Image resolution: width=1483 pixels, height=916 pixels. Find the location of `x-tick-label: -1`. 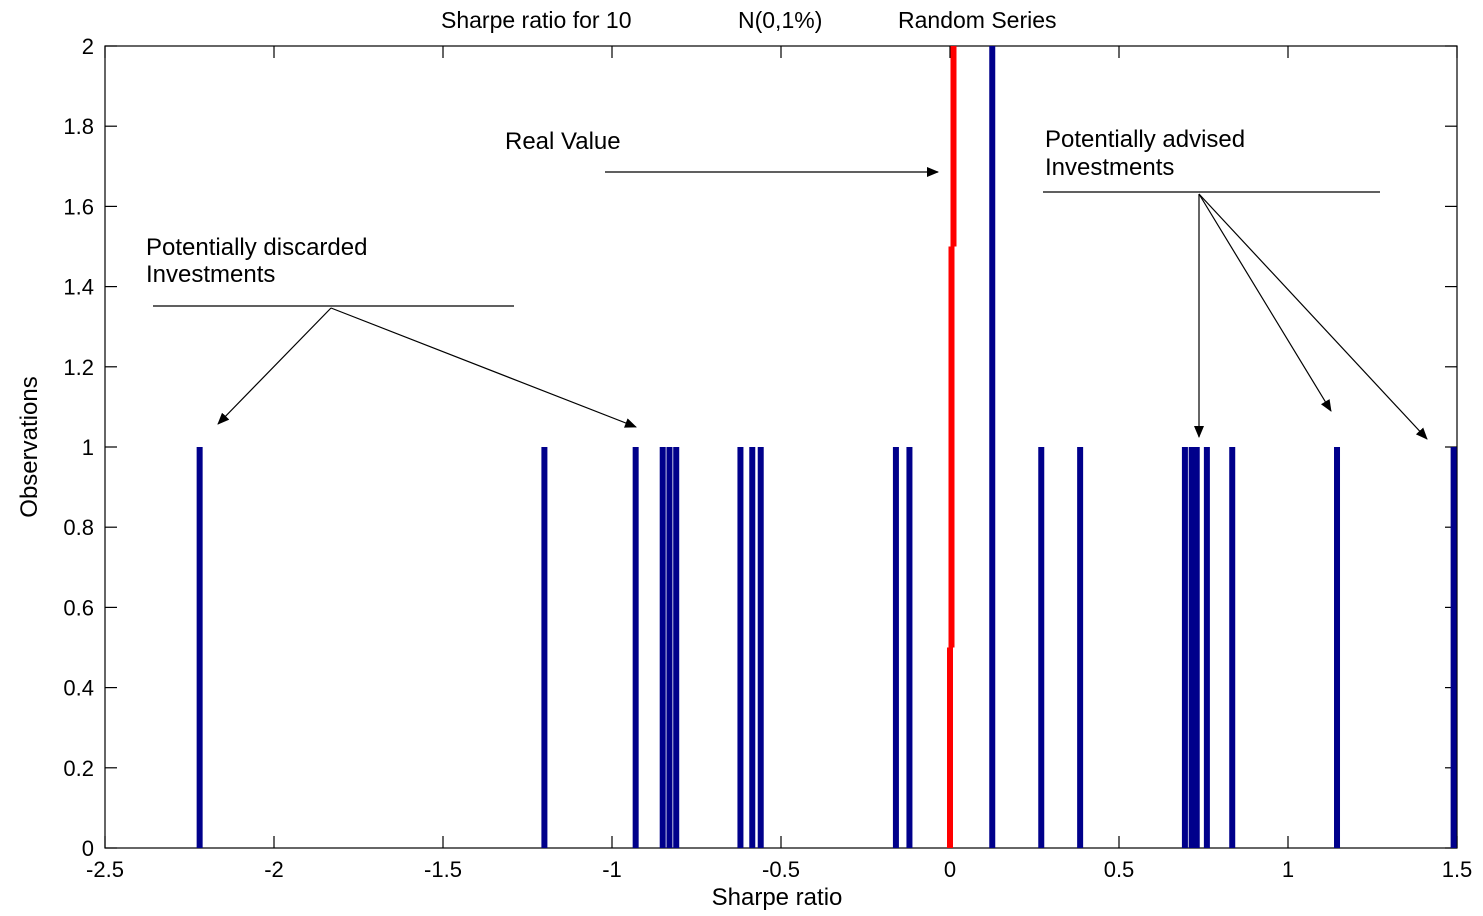

x-tick-label: -1 is located at coordinates (612, 869).